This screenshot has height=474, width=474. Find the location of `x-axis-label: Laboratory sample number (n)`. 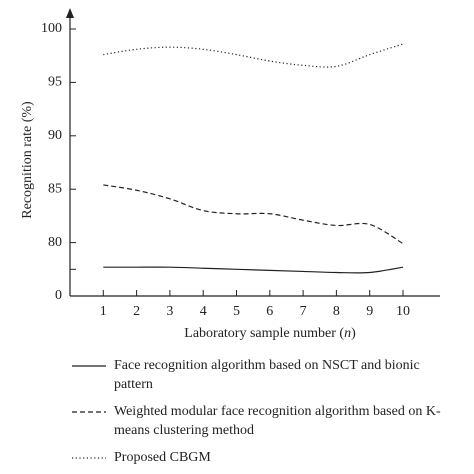

x-axis-label: Laboratory sample number (n) is located at coordinates (270, 333).